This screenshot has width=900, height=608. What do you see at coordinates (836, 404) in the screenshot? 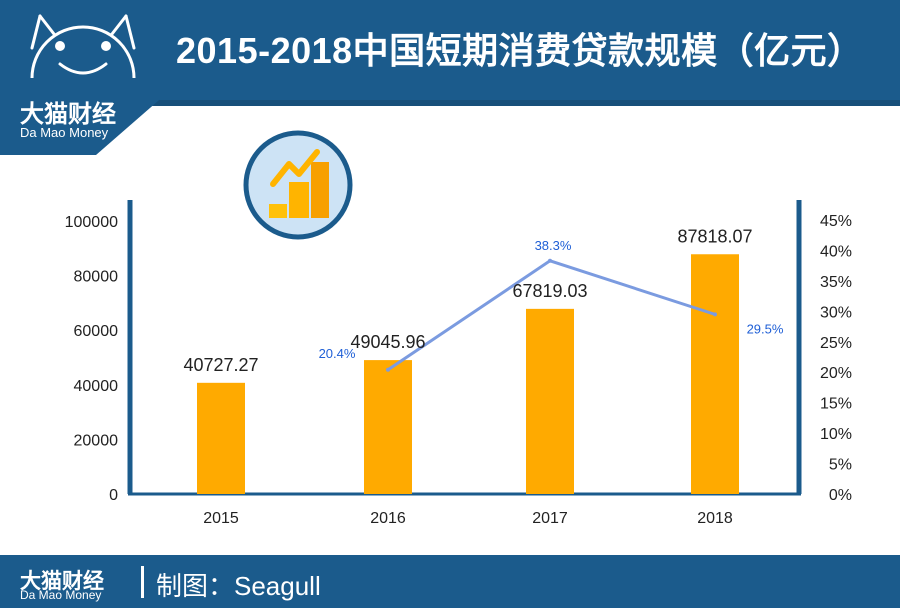
I see `y-right-tick-label: 15%` at bounding box center [836, 404].